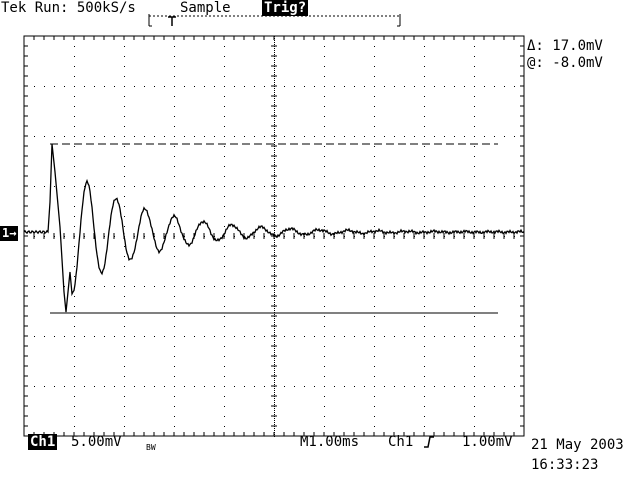  Describe the element at coordinates (9, 233) in the screenshot. I see `channel1-ground-marker: 1→` at that location.